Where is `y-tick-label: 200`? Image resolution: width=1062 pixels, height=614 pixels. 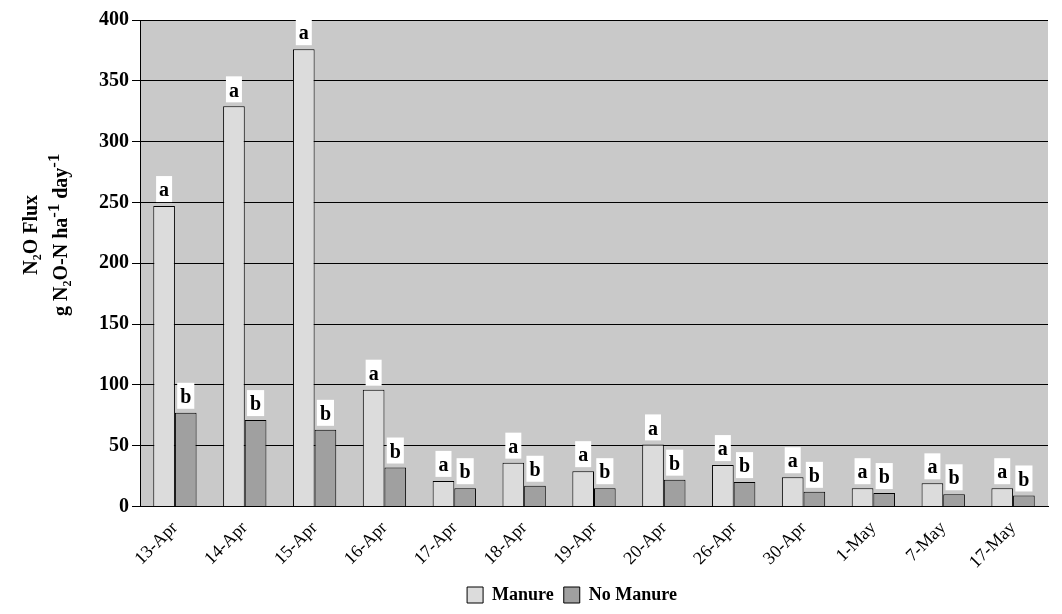 y-tick-label: 200 is located at coordinates (114, 261).